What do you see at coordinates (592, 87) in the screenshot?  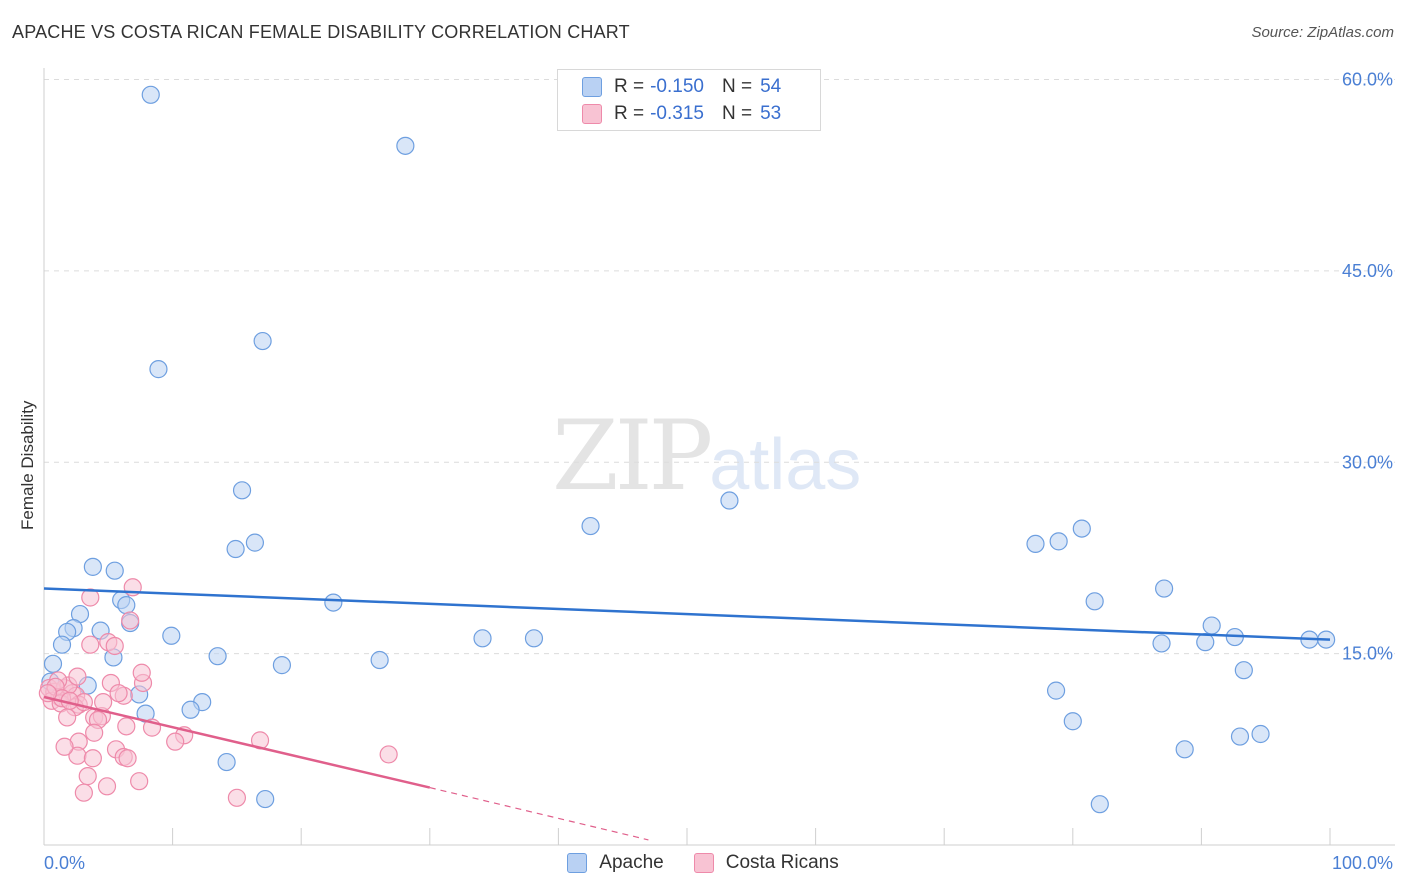 I see `legend-swatch-apache` at bounding box center [592, 87].